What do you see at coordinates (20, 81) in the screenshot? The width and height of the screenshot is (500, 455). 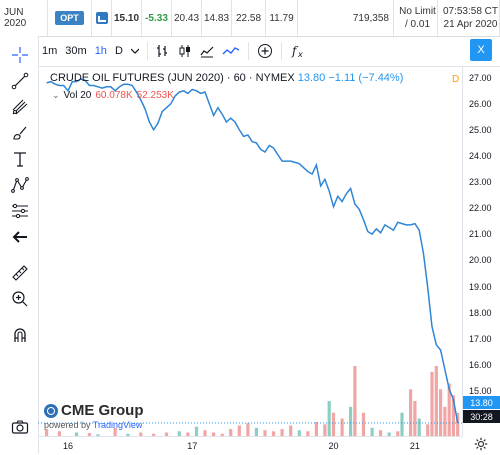 I see `trend-line-icon` at bounding box center [20, 81].